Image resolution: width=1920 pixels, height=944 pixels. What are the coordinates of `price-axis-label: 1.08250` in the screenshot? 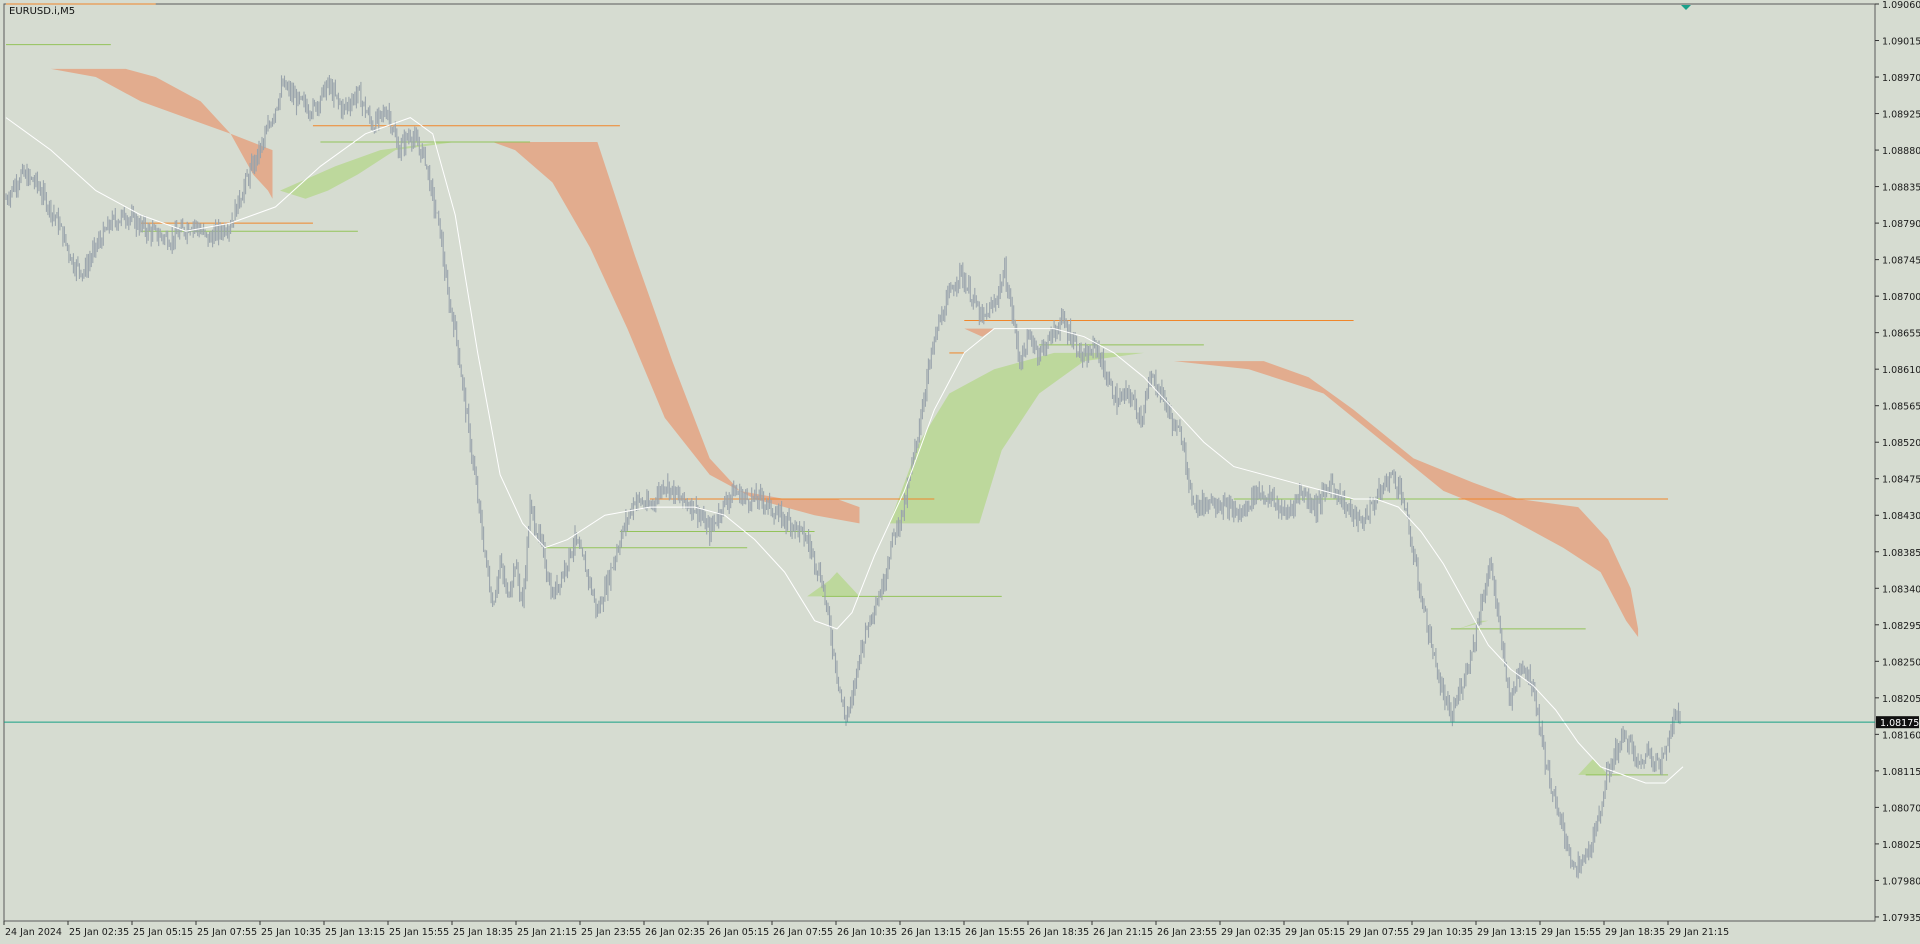 It's located at (1901, 662).